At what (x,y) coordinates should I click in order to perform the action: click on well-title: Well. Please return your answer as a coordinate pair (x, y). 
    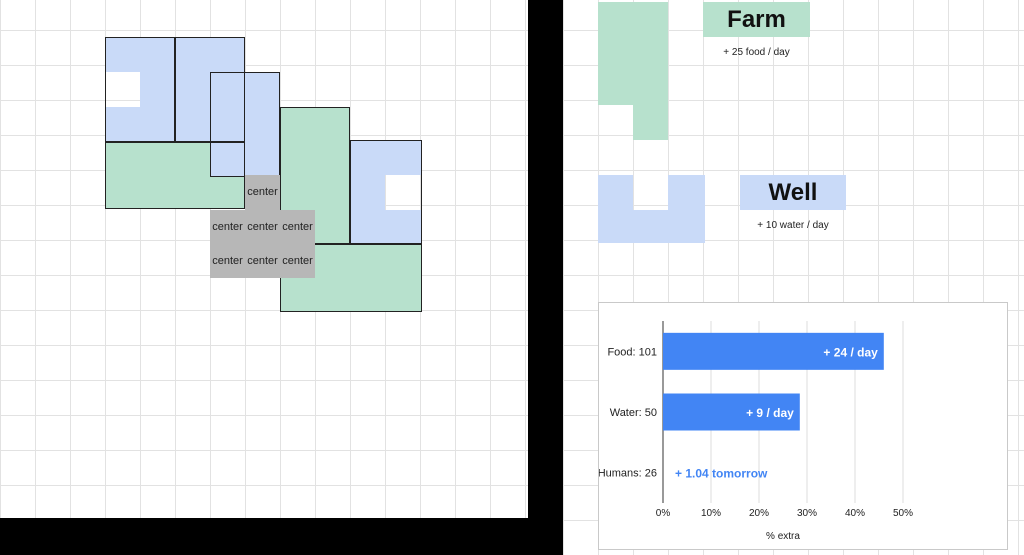
    Looking at the image, I should click on (793, 192).